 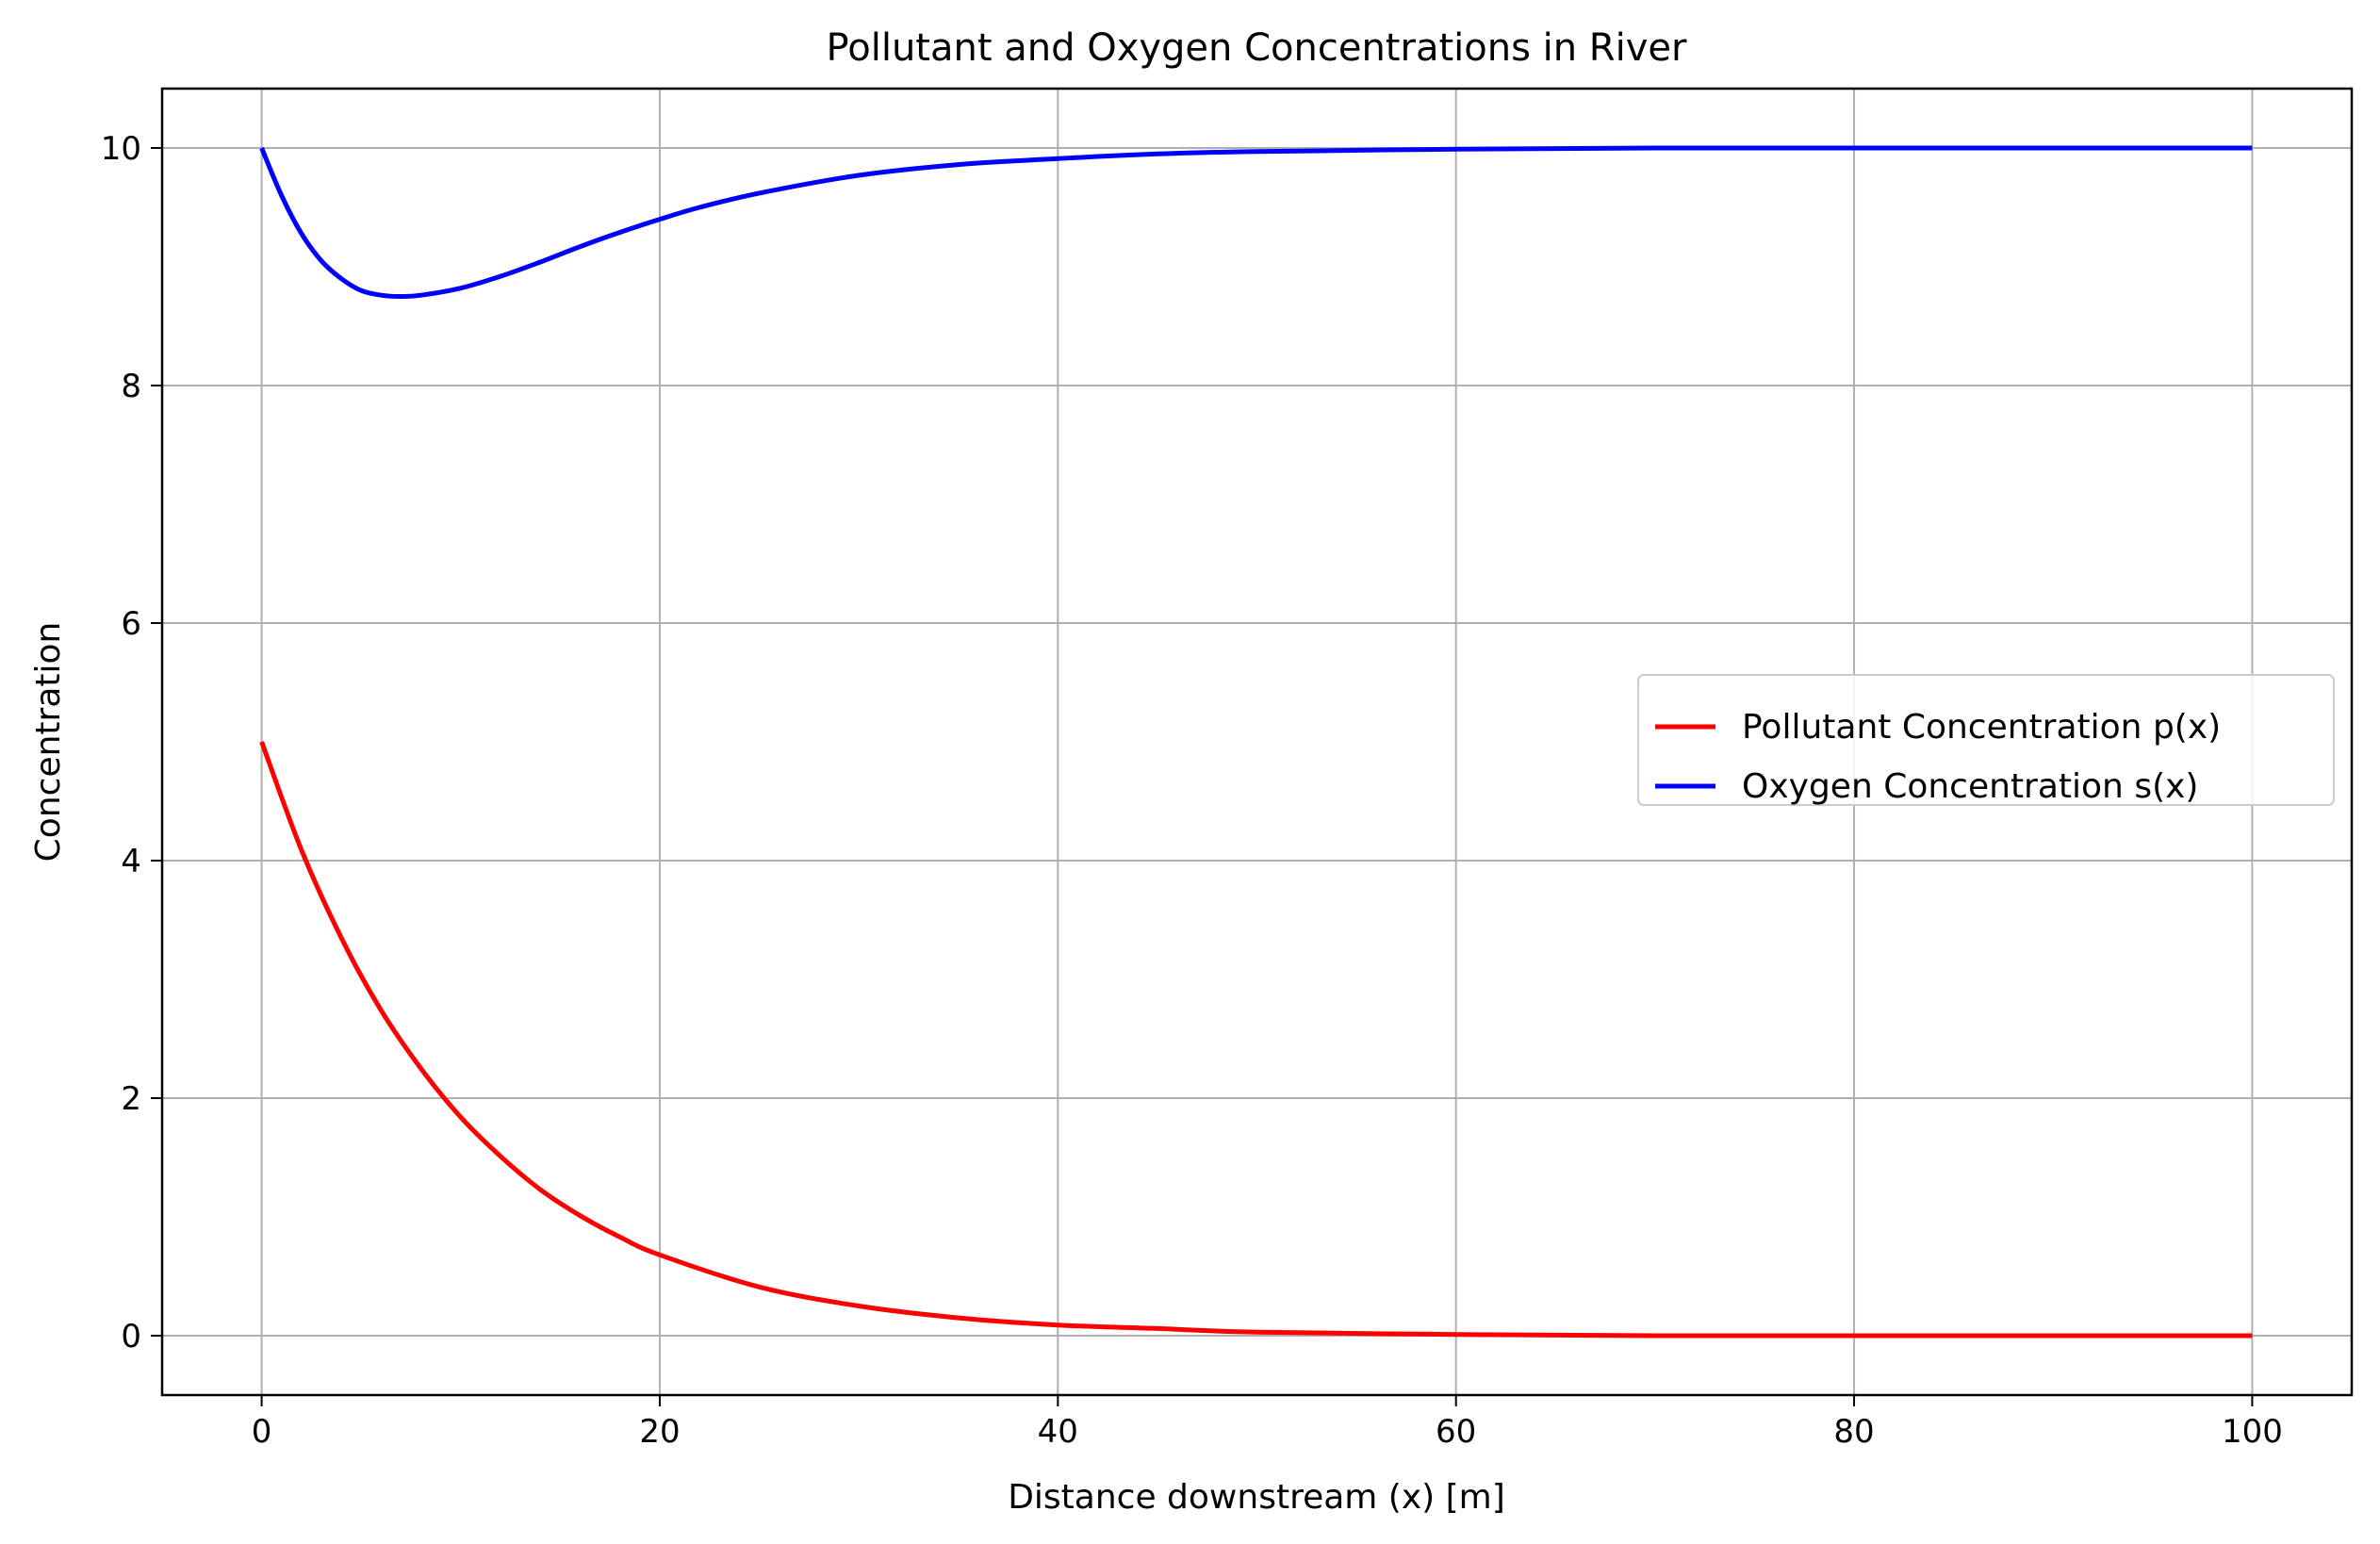 I want to click on legend-entry-label: Oxygen Concentration s(x), so click(x=1970, y=786).